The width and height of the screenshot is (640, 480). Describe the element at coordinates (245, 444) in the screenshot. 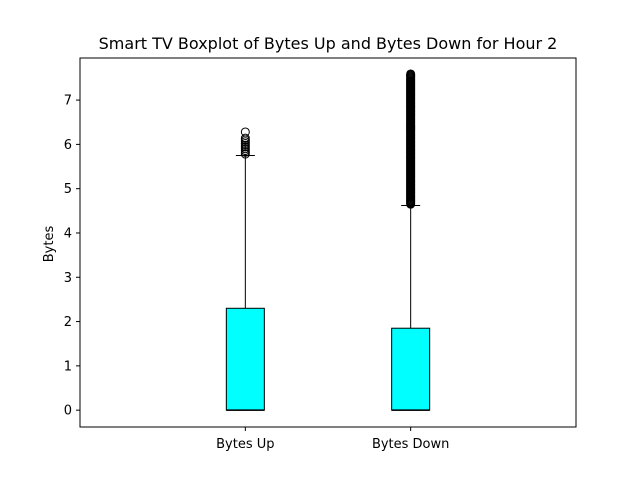

I see `x-tick-label: Bytes Up` at that location.